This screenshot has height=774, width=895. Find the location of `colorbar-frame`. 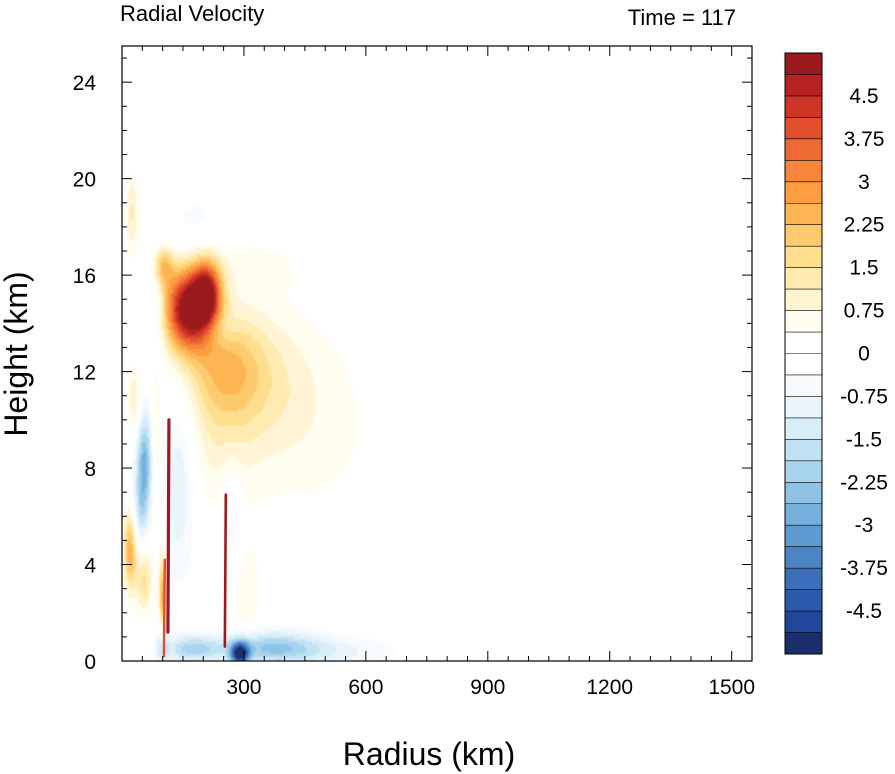

colorbar-frame is located at coordinates (803, 353).